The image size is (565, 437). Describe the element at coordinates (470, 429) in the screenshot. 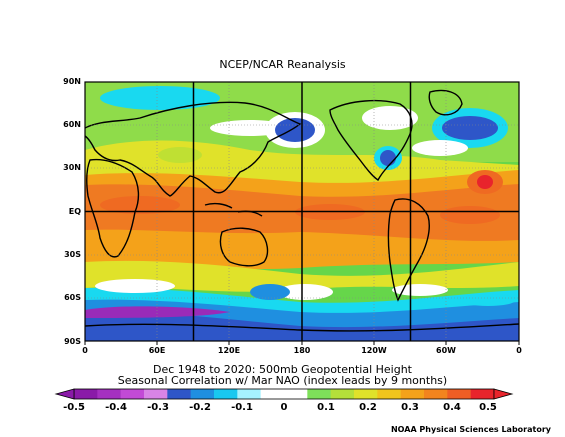

I see `credit-text: NOAA Physical Sciences Laboratory` at that location.